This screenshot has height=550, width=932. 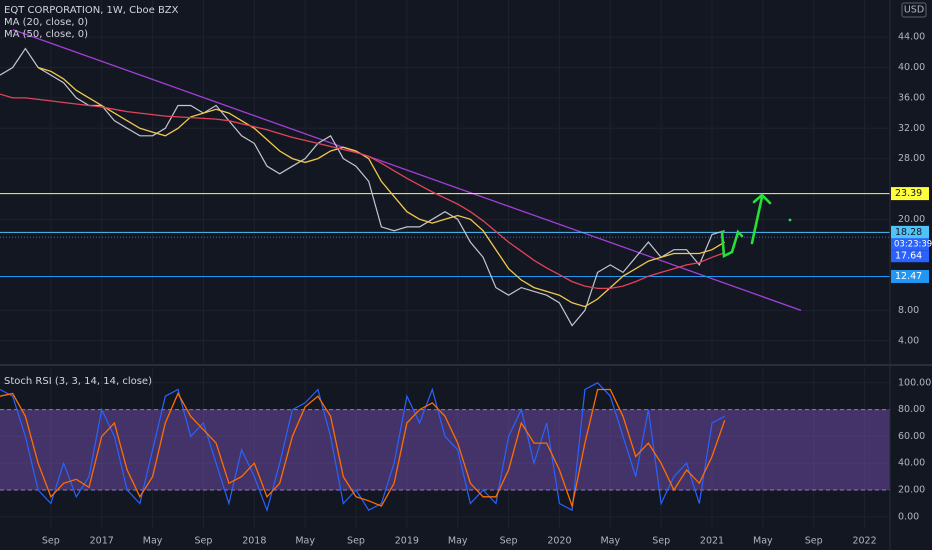 I want to click on y-tick-label: 36.00, so click(x=911, y=97).